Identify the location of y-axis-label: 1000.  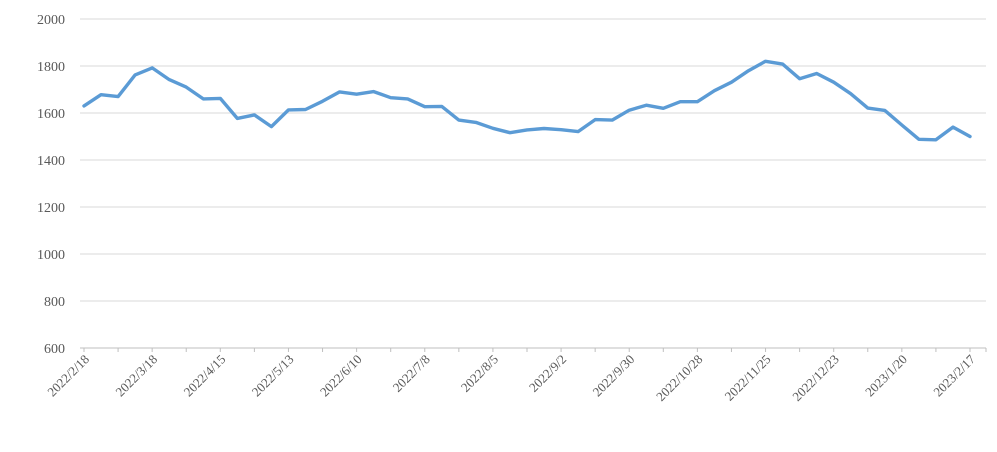
(51, 255).